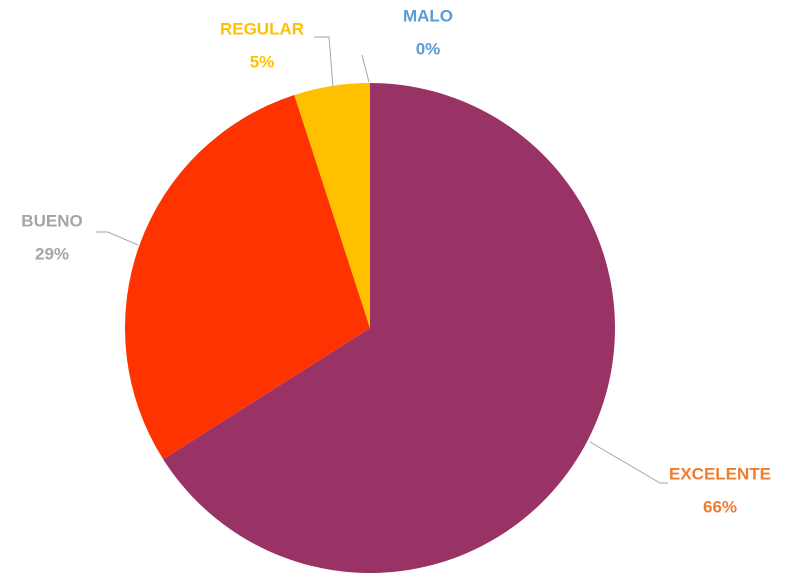 The image size is (793, 574). Describe the element at coordinates (428, 48) in the screenshot. I see `value-label: 0%` at that location.